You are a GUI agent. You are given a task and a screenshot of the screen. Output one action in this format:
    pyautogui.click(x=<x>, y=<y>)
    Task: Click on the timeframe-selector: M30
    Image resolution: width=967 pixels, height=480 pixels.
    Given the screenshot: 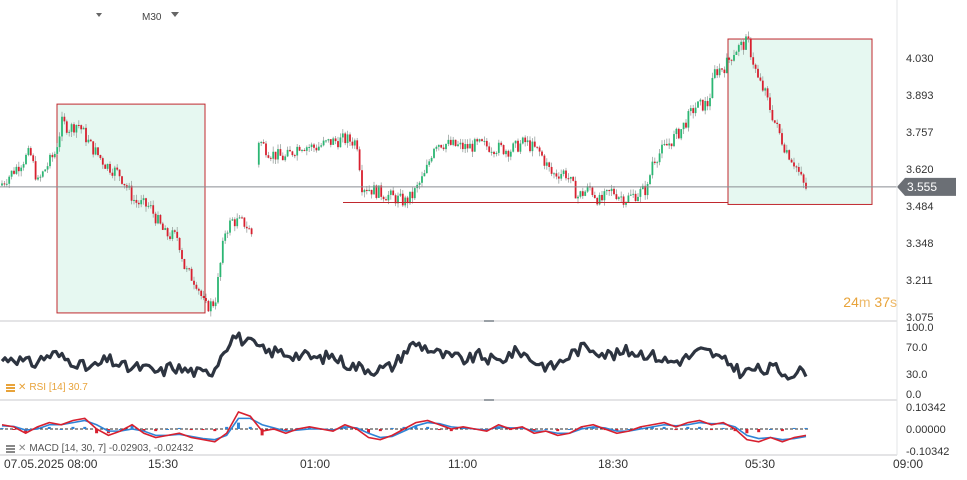 What is the action you would take?
    pyautogui.click(x=152, y=17)
    